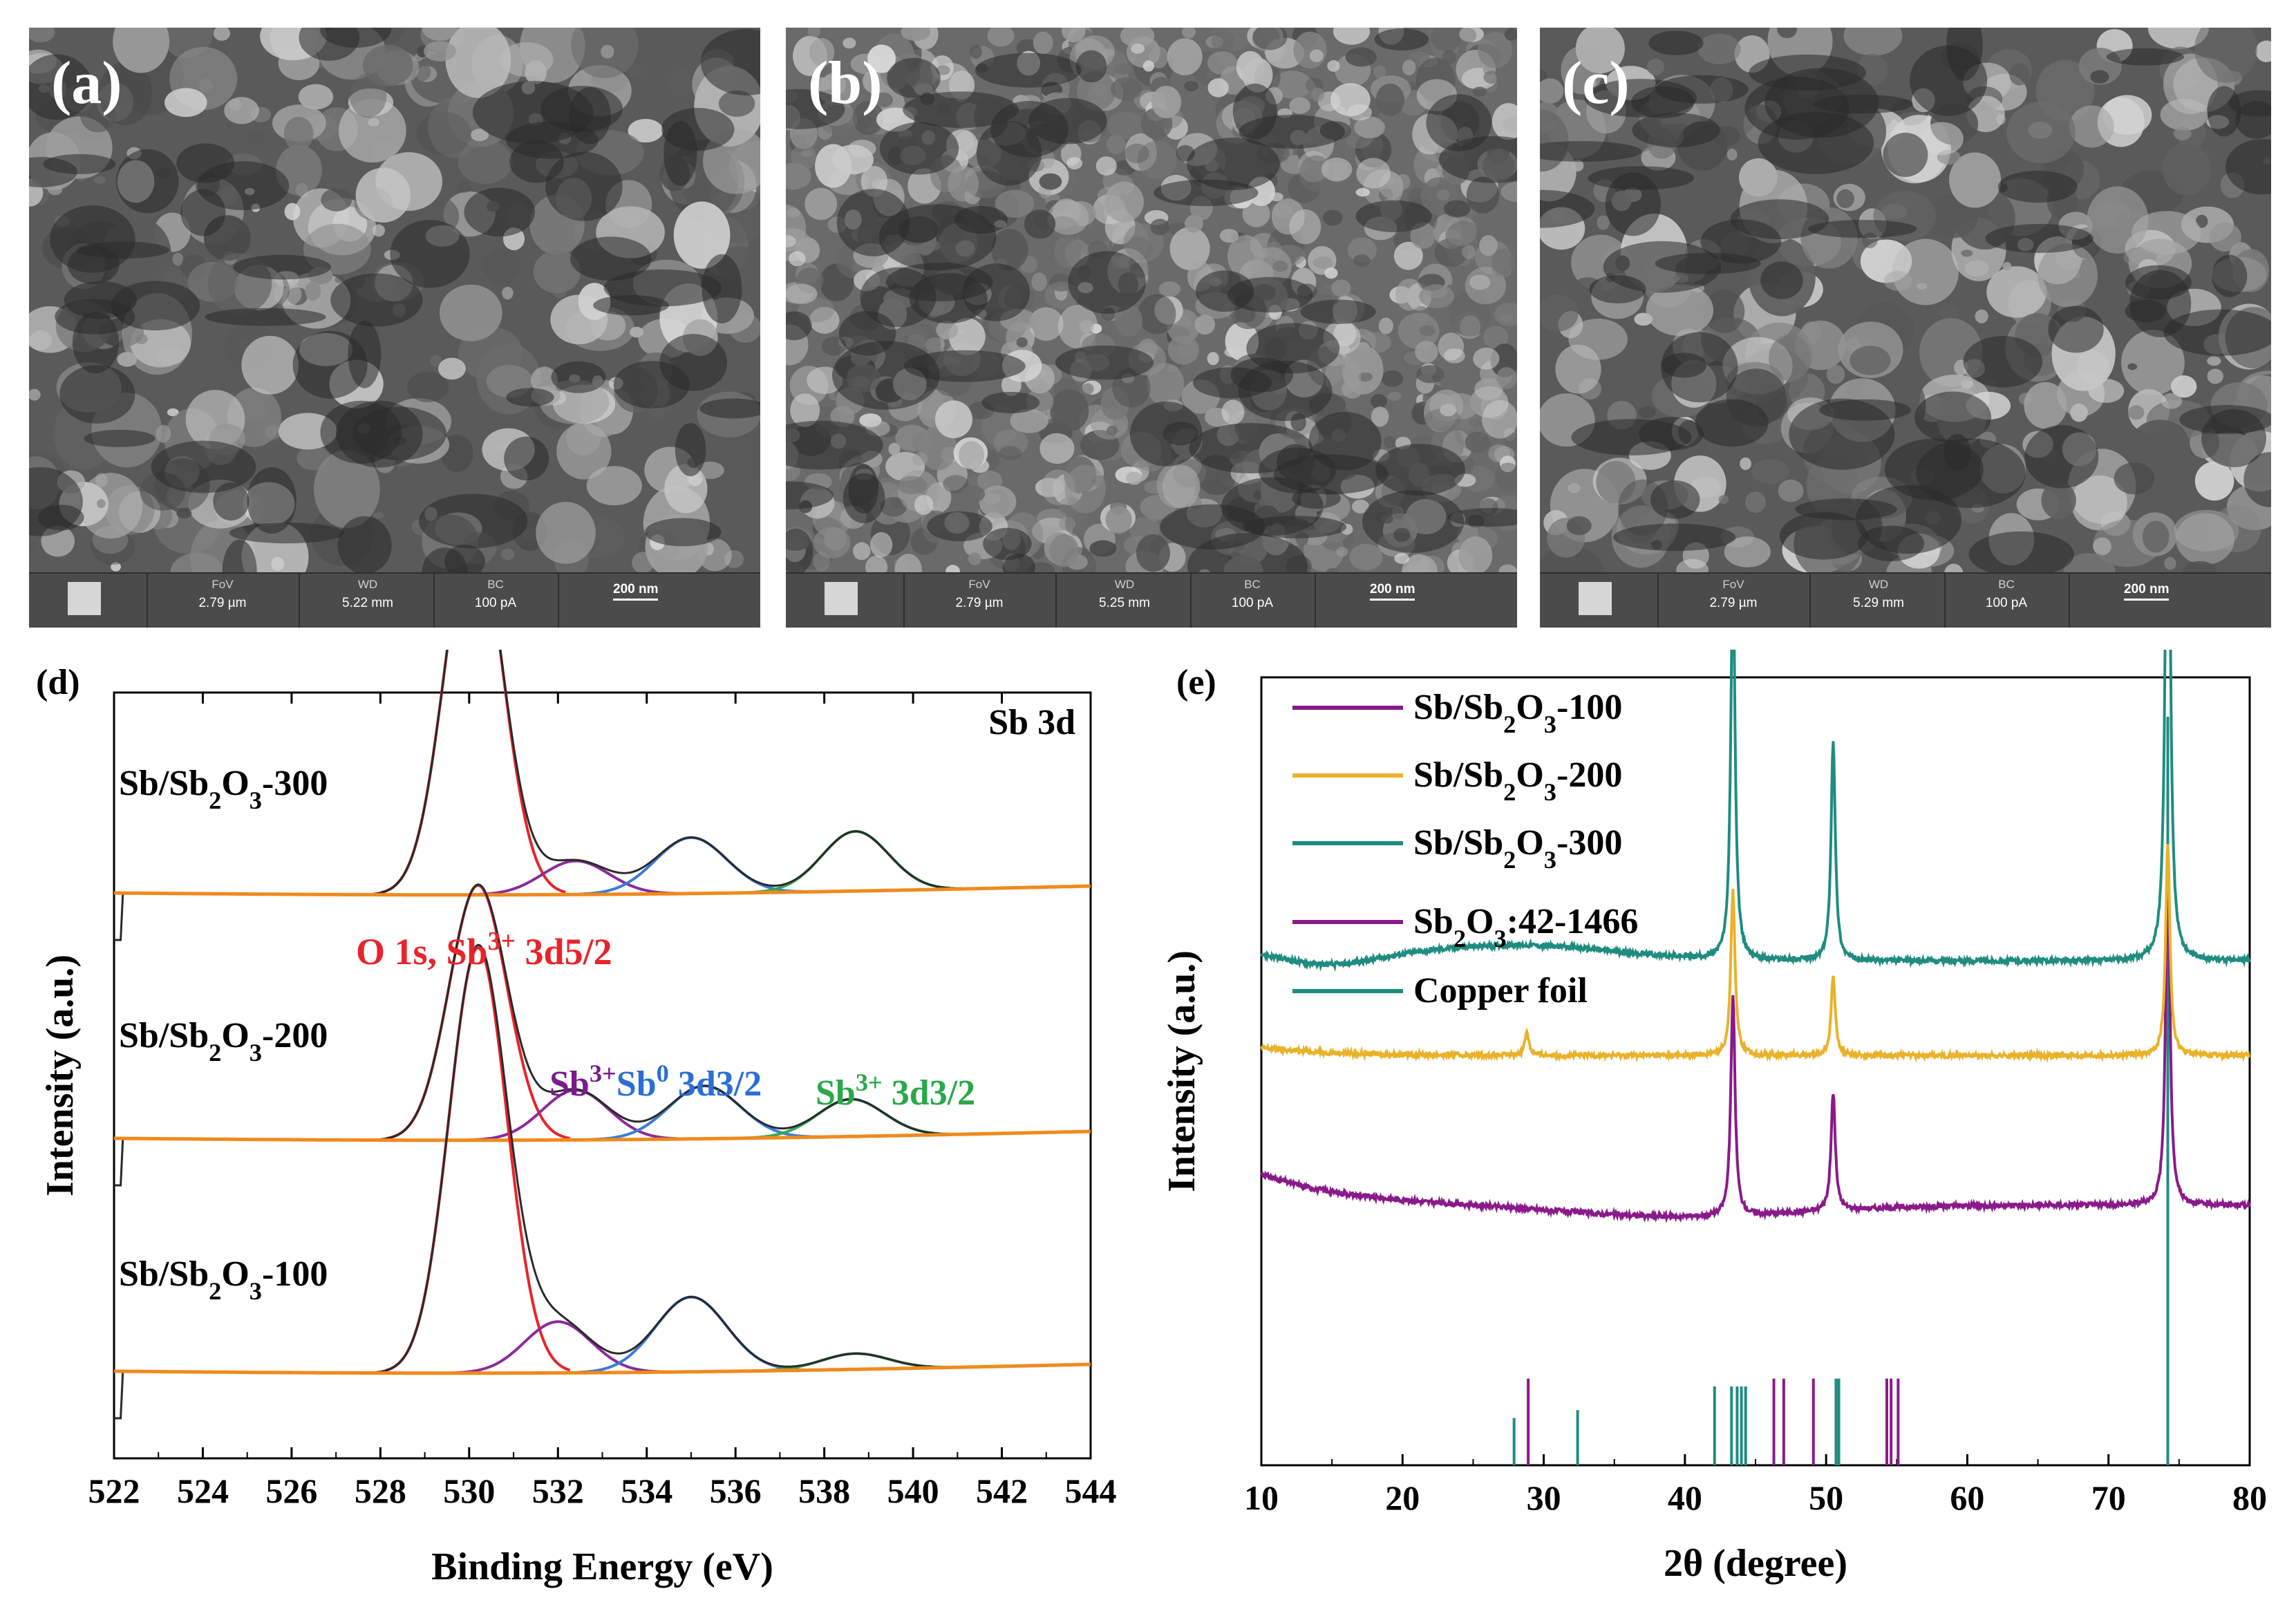 The image size is (2296, 1618). I want to click on sem-panel-c: (c) FoV 2.79 µm WD 5.29 mm BC 100 pA 200 nm, so click(1905, 328).